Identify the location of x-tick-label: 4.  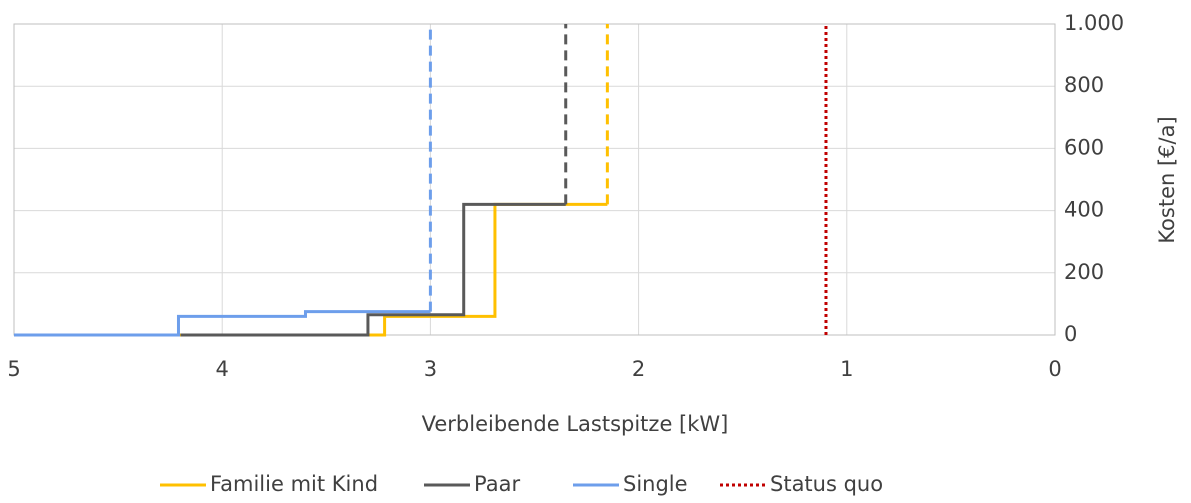
(222, 369).